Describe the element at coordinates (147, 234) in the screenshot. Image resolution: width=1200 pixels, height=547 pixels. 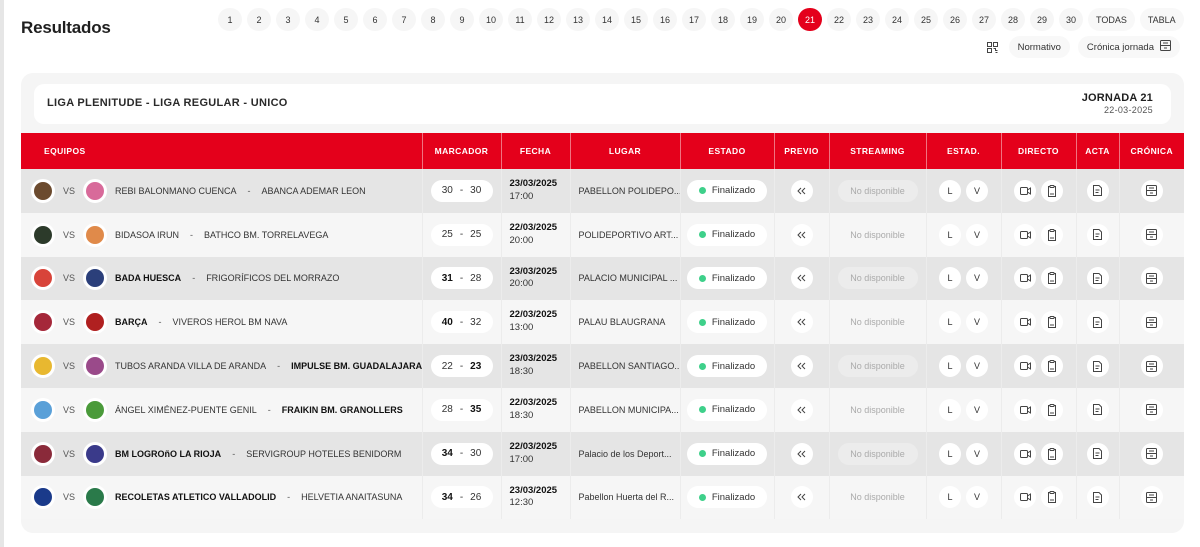
I see `home-team-name: BIDASOA IRUN` at that location.